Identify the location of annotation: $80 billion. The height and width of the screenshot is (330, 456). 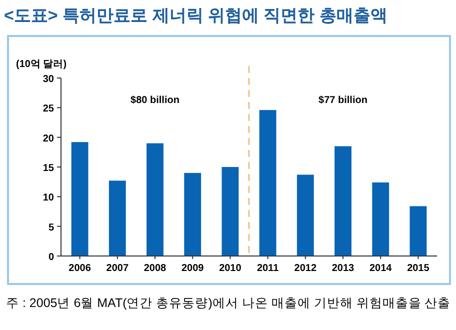
(155, 100).